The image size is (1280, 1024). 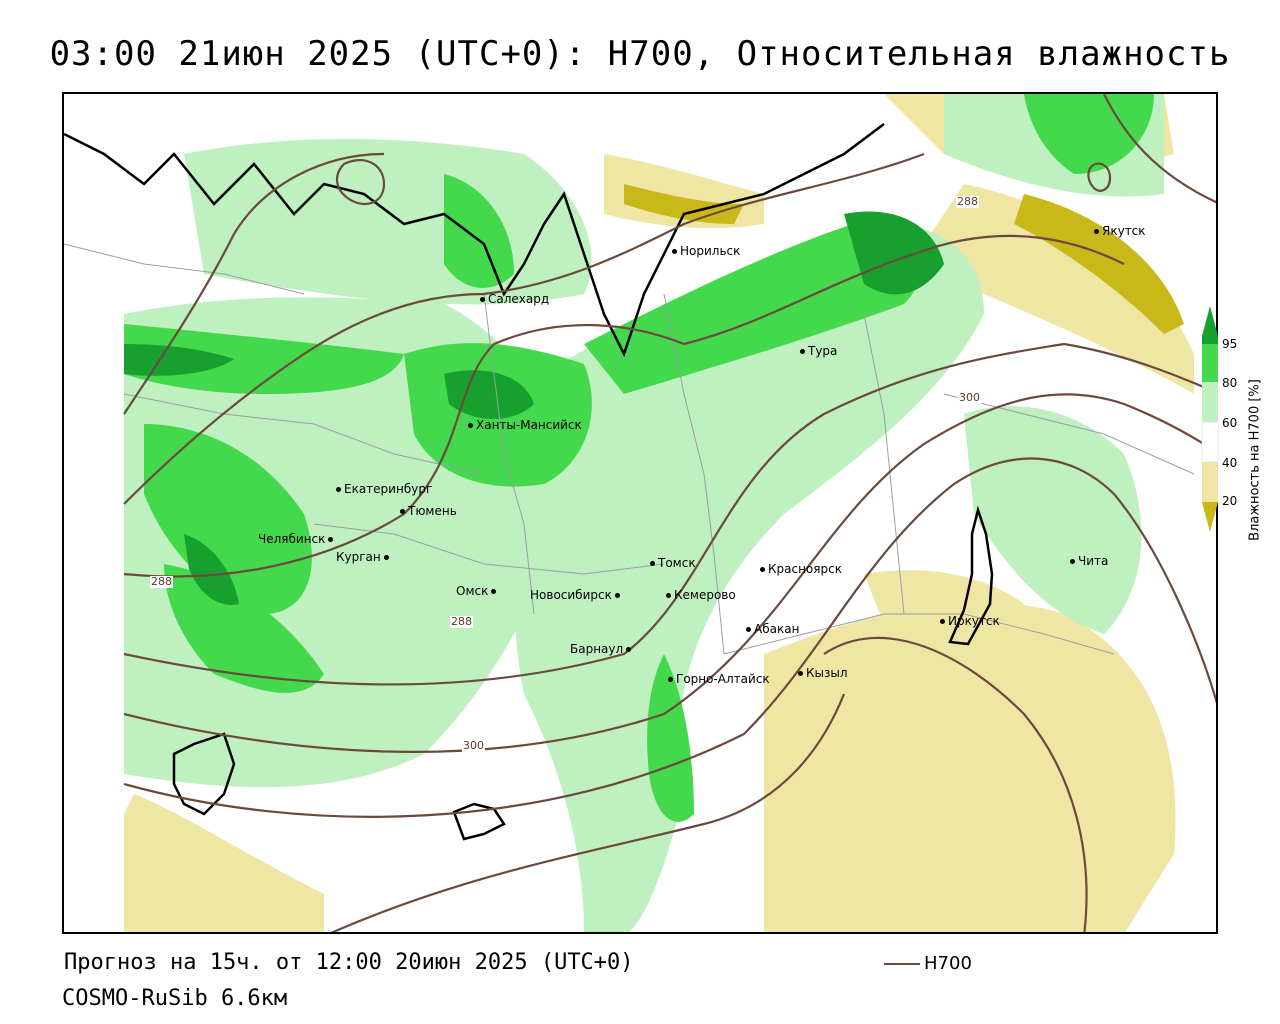 I want to click on legend-swatch-bottom-arrow, so click(x=1210, y=517).